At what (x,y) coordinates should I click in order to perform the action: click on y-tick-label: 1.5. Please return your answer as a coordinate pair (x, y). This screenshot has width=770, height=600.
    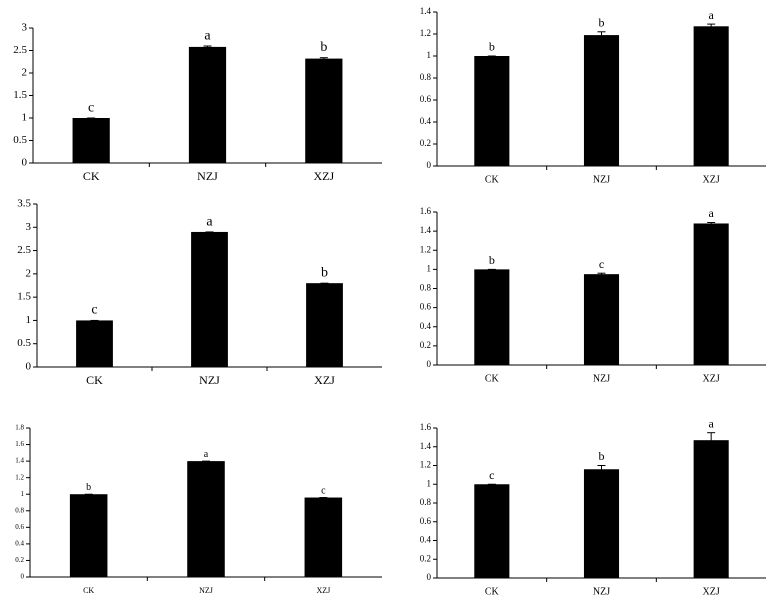
    Looking at the image, I should click on (24, 297).